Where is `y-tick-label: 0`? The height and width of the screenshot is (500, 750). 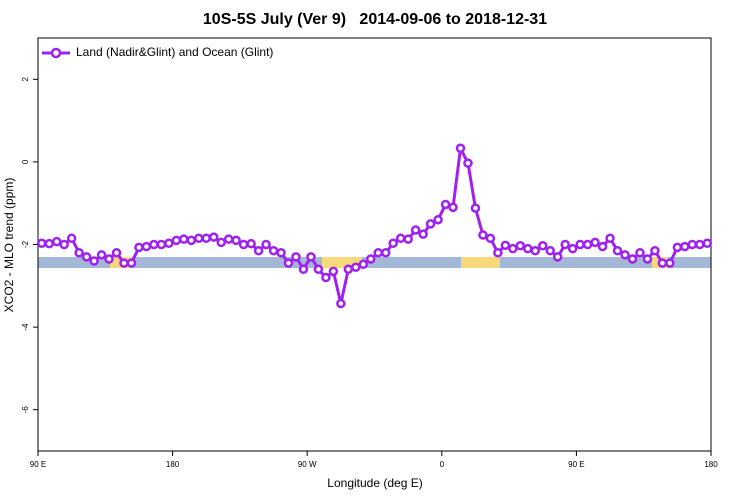 y-tick-label: 0 is located at coordinates (25, 161).